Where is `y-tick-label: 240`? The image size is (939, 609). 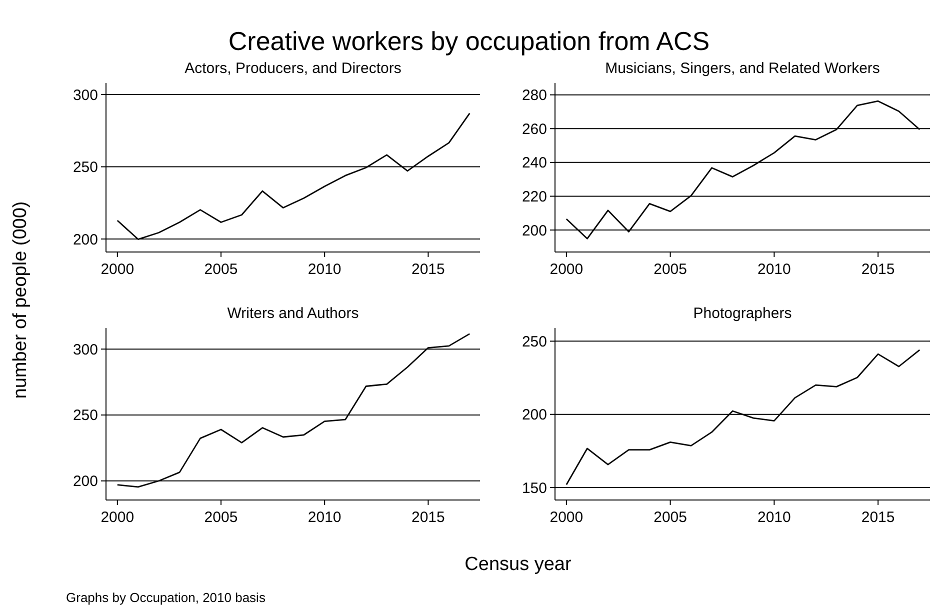
y-tick-label: 240 is located at coordinates (534, 163).